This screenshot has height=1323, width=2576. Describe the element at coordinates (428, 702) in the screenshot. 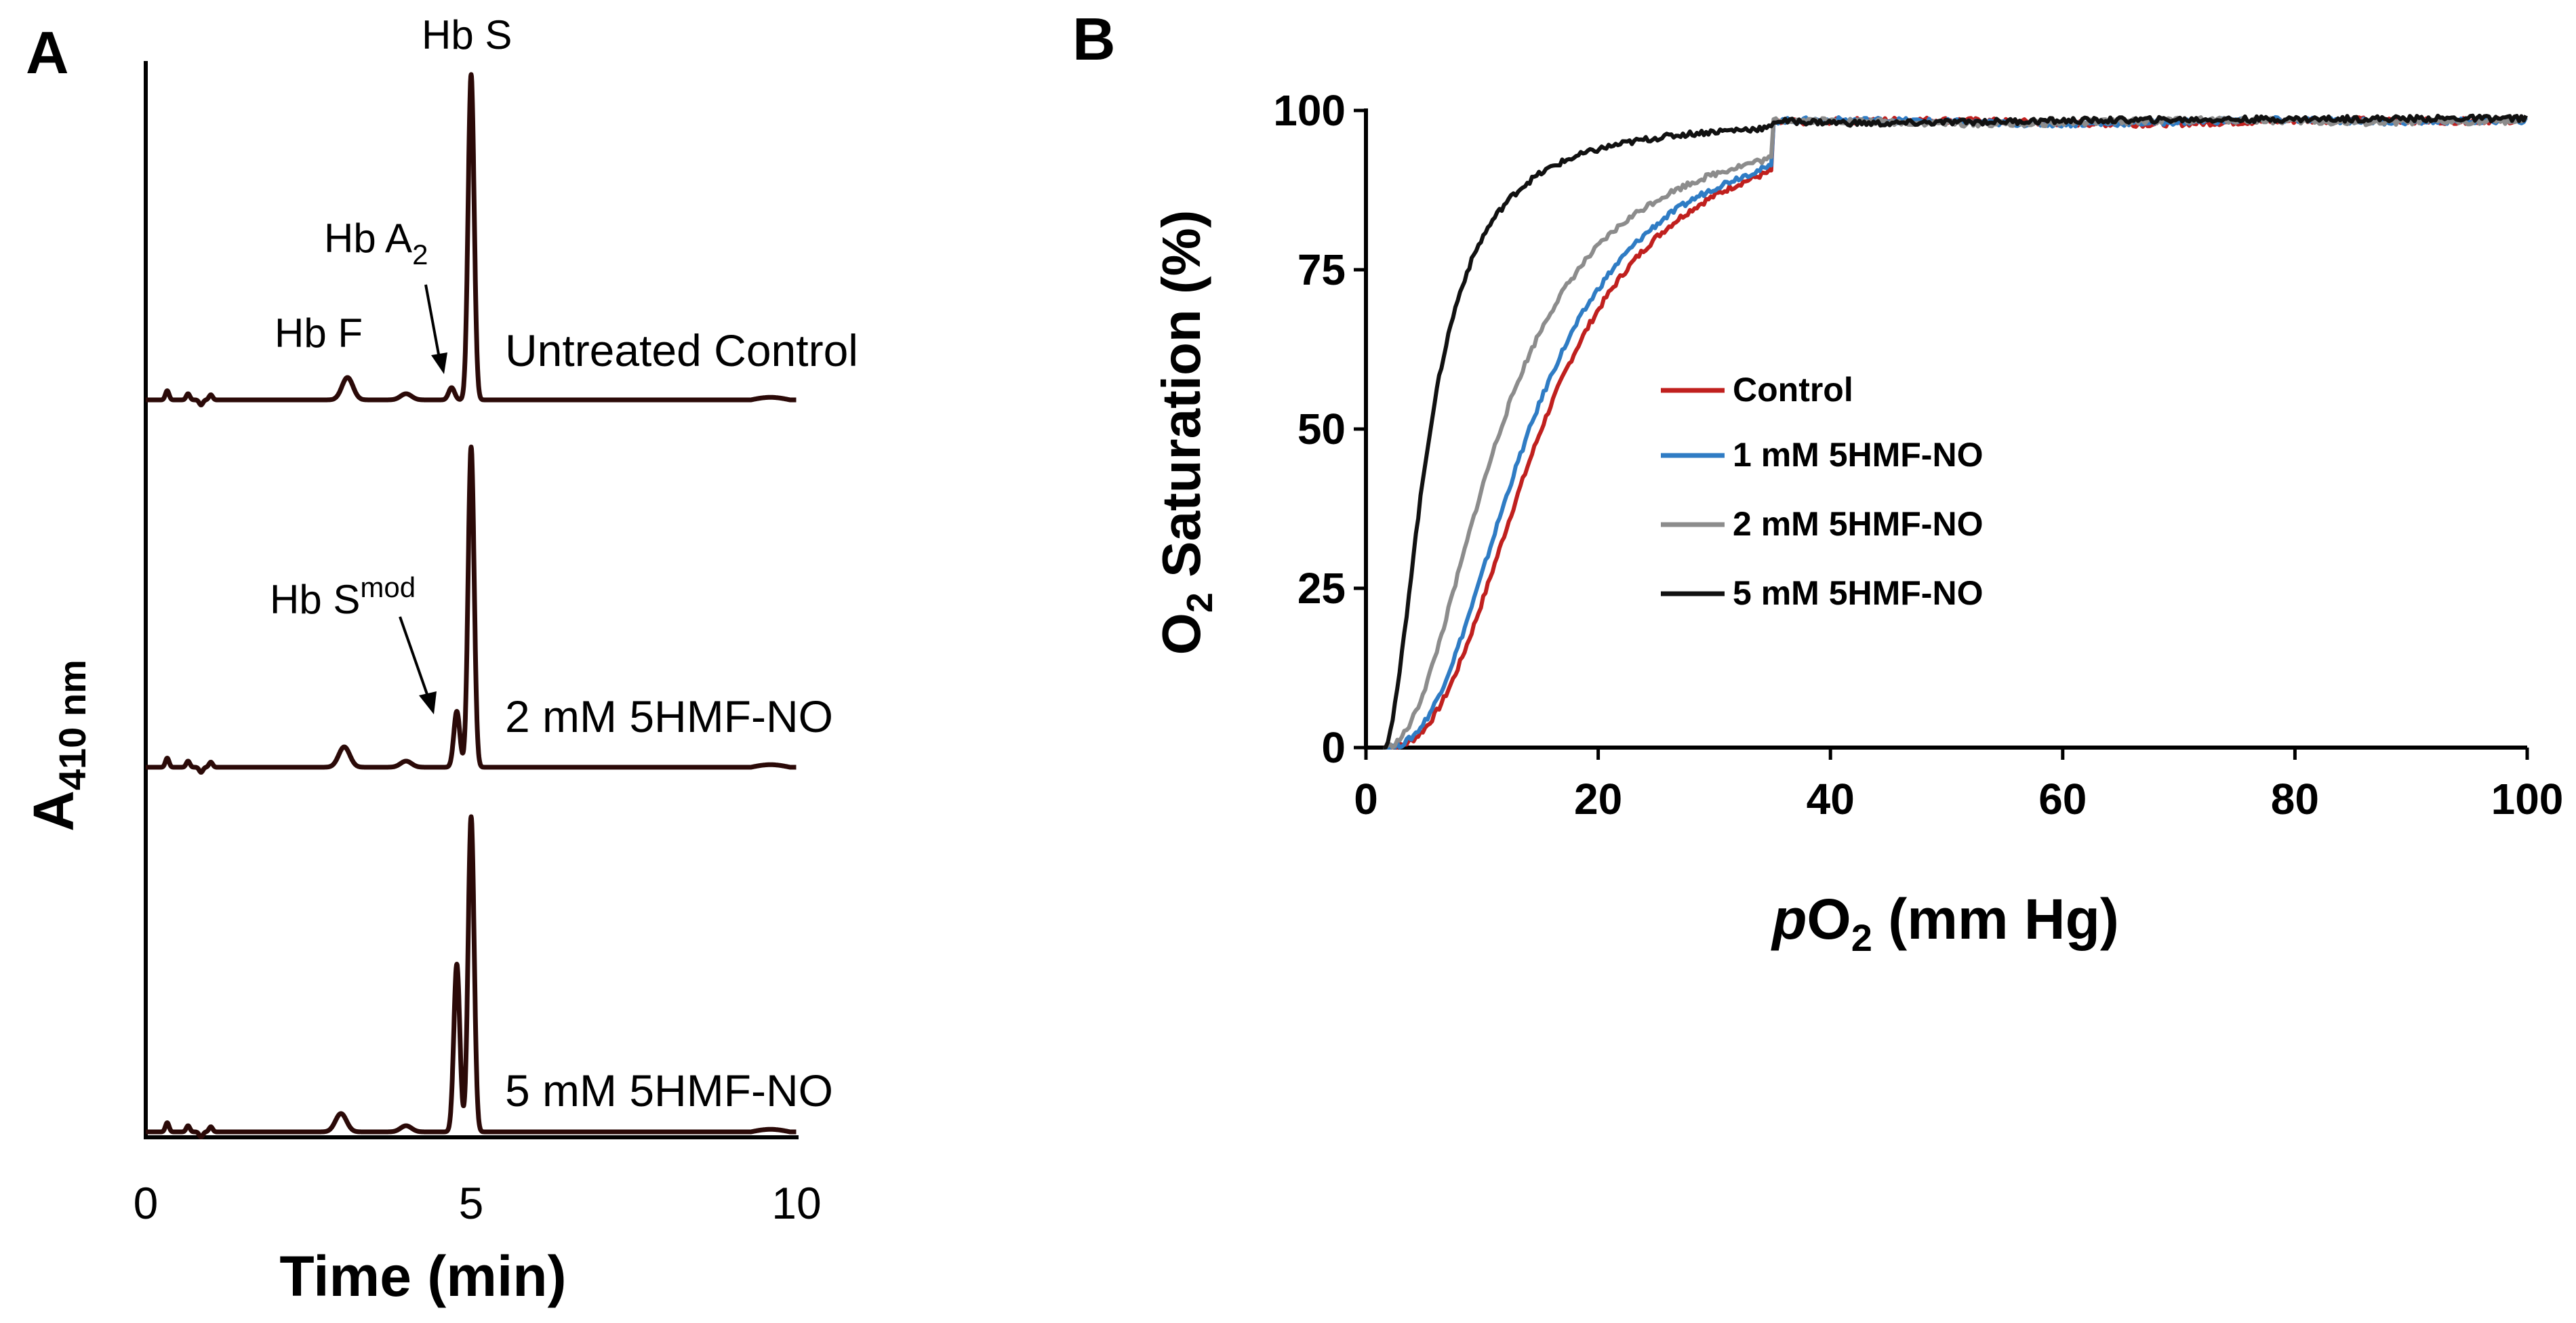

I see `arrow-hb-smod-head` at that location.